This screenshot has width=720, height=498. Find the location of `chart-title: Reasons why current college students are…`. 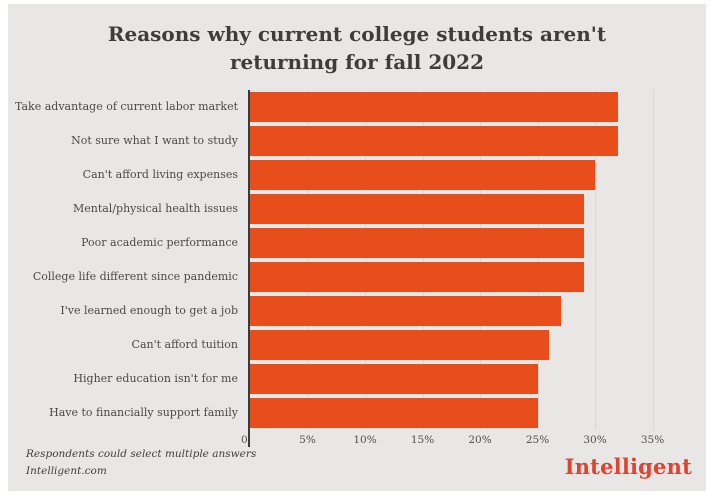

chart-title: Reasons why current college students are… is located at coordinates (357, 48).